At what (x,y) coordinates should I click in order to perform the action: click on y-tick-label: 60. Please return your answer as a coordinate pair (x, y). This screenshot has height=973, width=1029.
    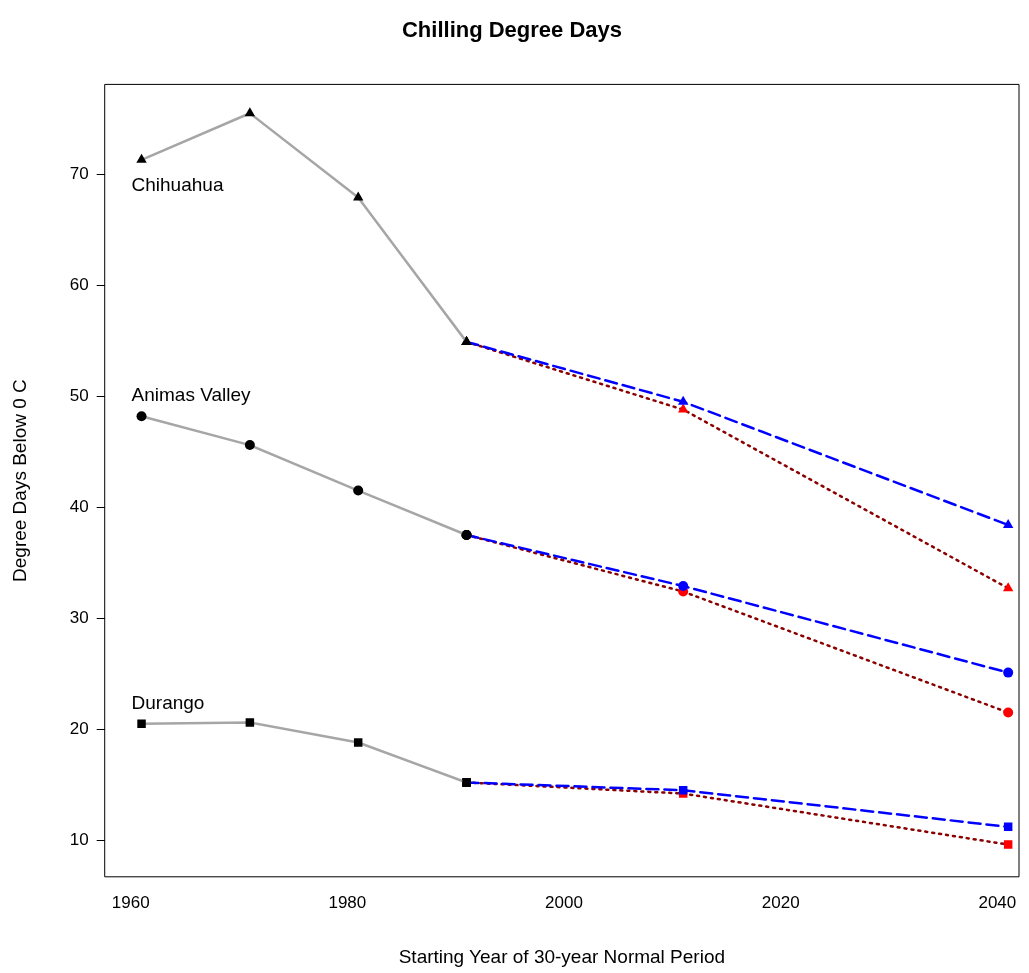
    Looking at the image, I should click on (79, 284).